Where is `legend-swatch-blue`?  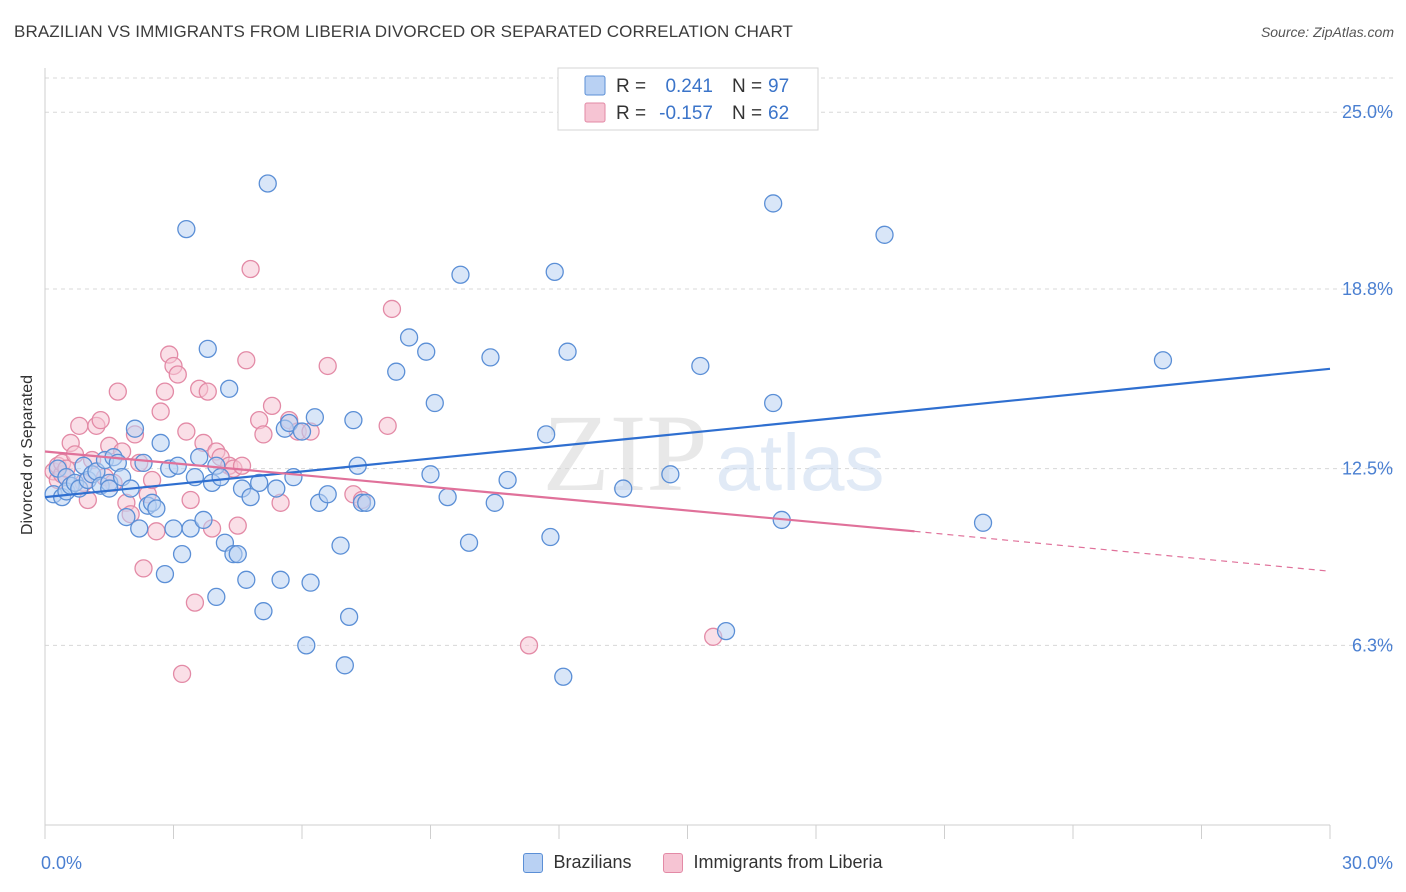 legend-swatch-blue is located at coordinates (595, 85).